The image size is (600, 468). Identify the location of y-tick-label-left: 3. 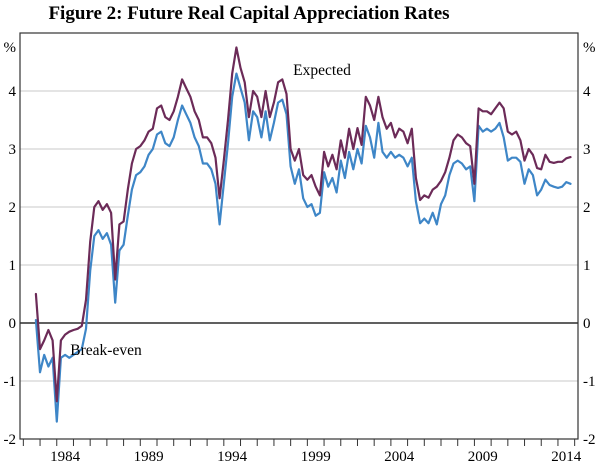
(13, 150).